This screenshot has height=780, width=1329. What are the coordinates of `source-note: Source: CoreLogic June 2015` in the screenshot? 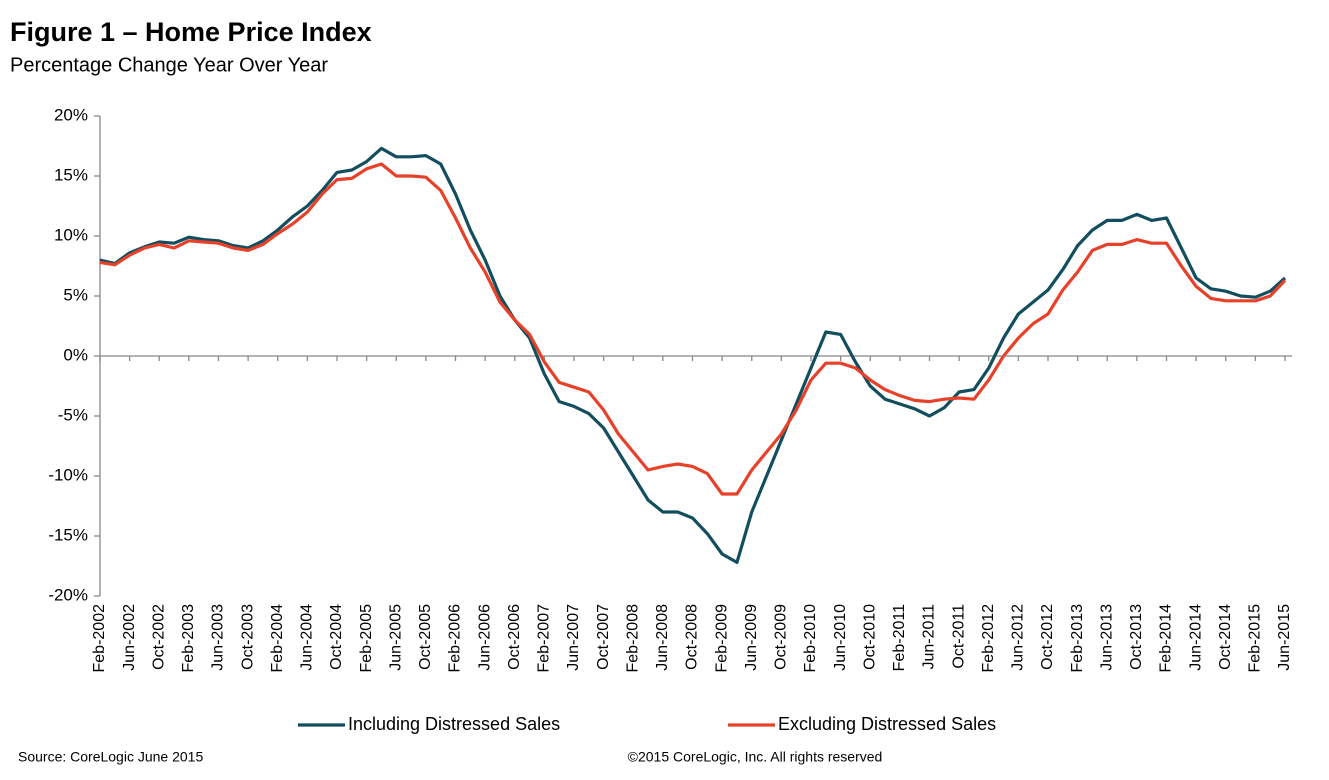 It's located at (110, 757).